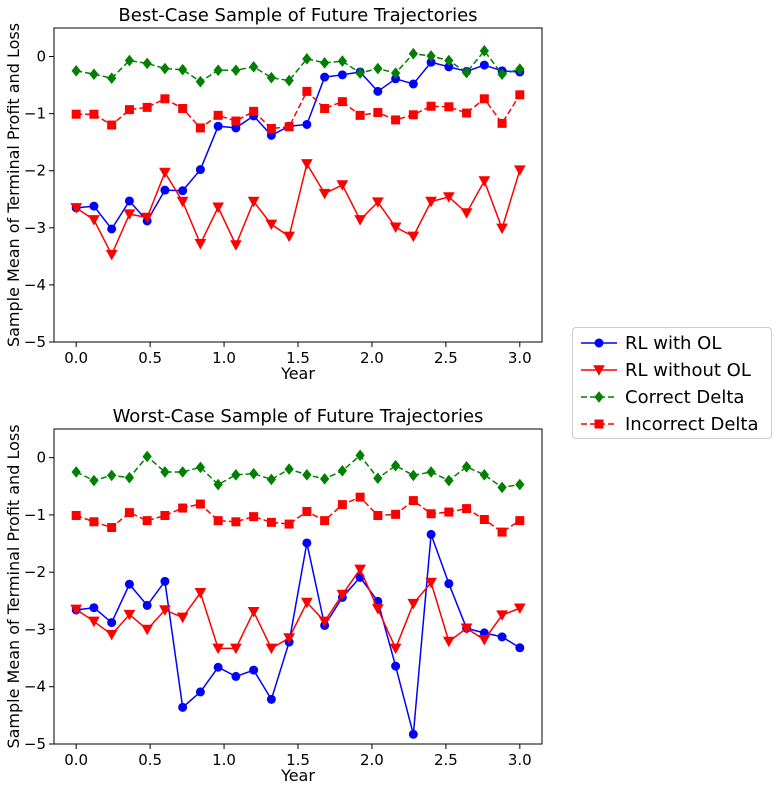  I want to click on x-tick-label: 2.0, so click(372, 358).